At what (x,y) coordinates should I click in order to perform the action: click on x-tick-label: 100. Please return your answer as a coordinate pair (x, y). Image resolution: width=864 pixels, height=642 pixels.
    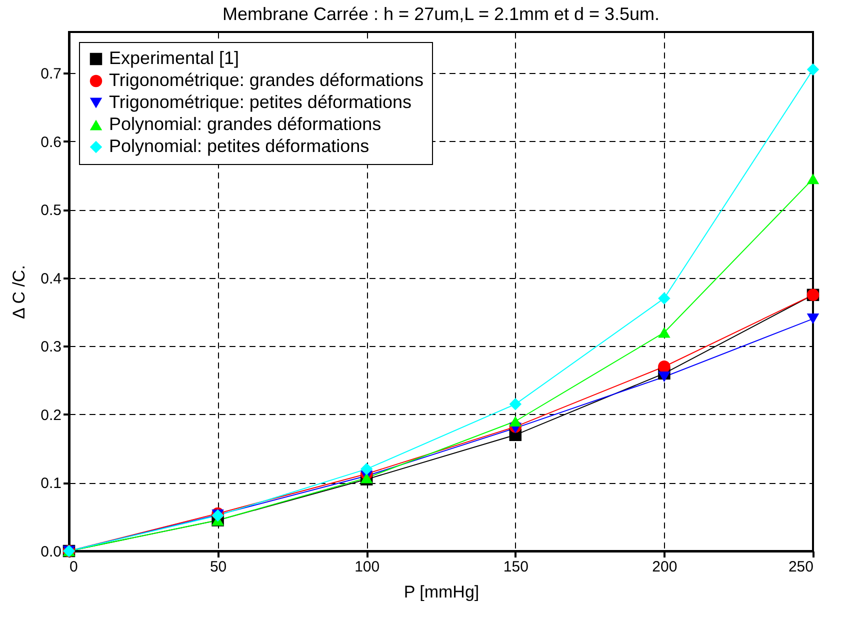
    Looking at the image, I should click on (367, 567).